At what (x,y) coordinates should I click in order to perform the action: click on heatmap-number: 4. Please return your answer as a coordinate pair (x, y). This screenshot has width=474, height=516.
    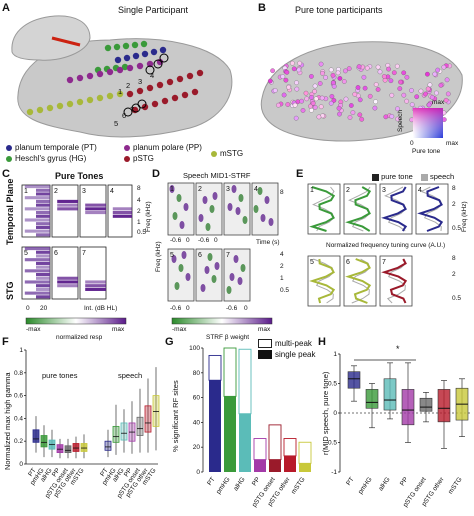
    Looking at the image, I should click on (112, 191).